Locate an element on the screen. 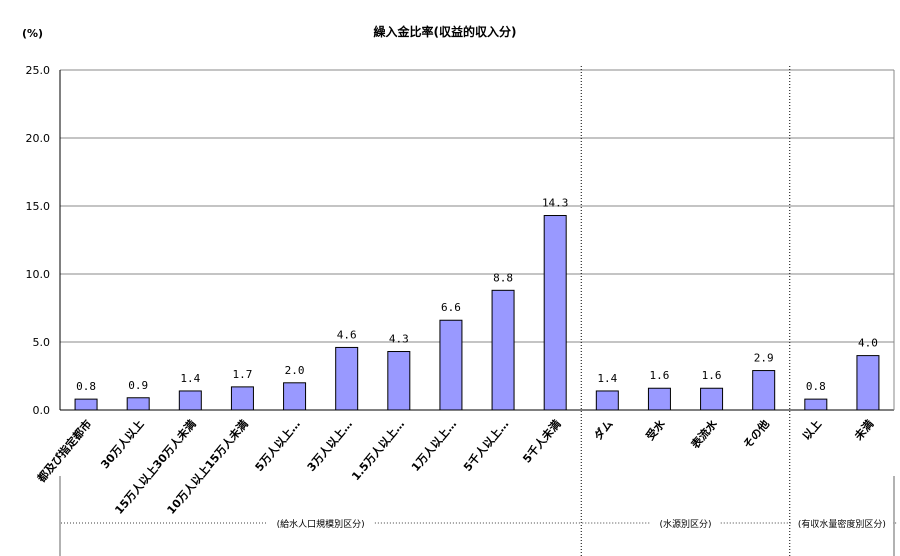 The height and width of the screenshot is (556, 900). x-tick-label: 受水 is located at coordinates (656, 429).